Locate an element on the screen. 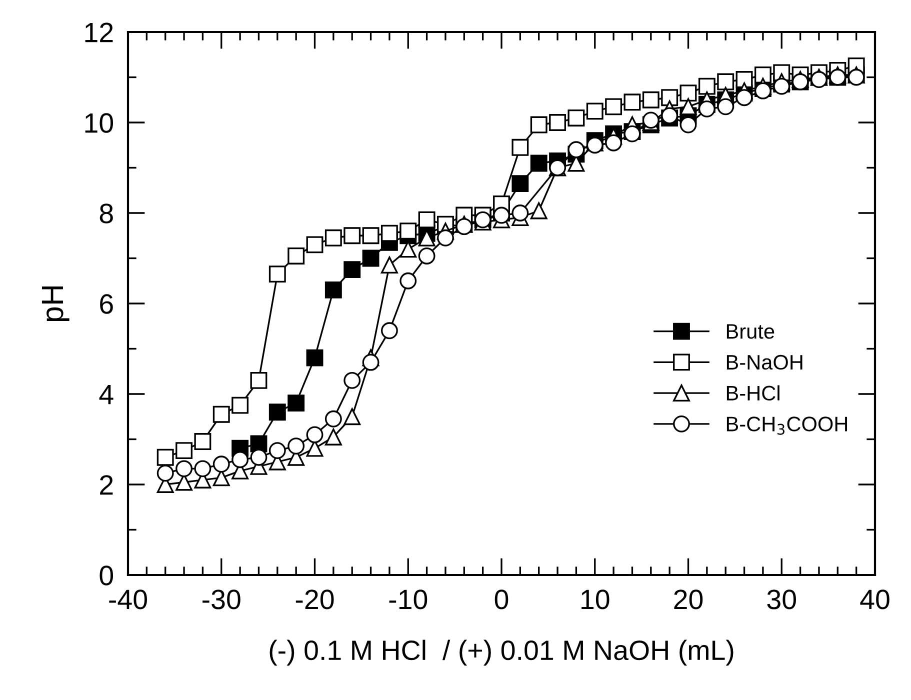  legend-label: B-CH$_{3}$COOH is located at coordinates (787, 425).